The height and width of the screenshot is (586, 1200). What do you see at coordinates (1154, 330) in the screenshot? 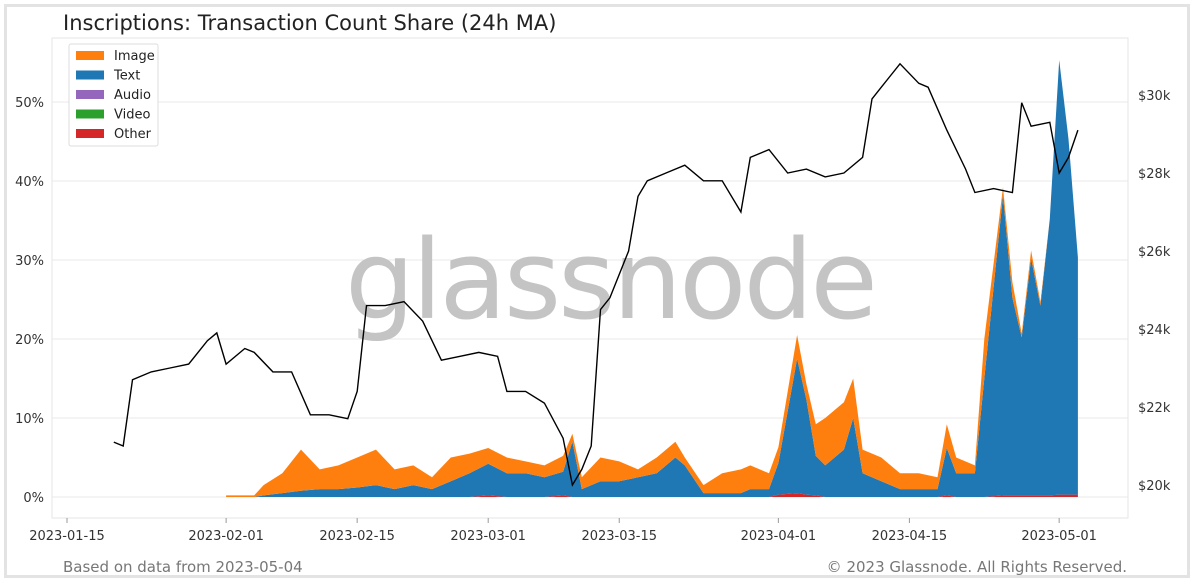
I see `y-right-tick-label: $24k` at bounding box center [1154, 330].